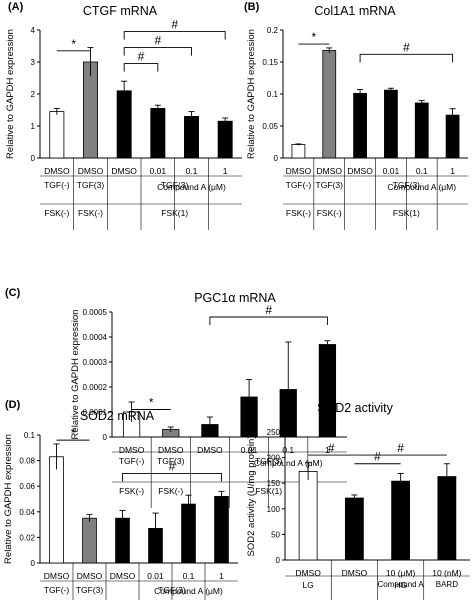  What do you see at coordinates (274, 432) in the screenshot?
I see `y-tick-label: 250` at bounding box center [274, 432].